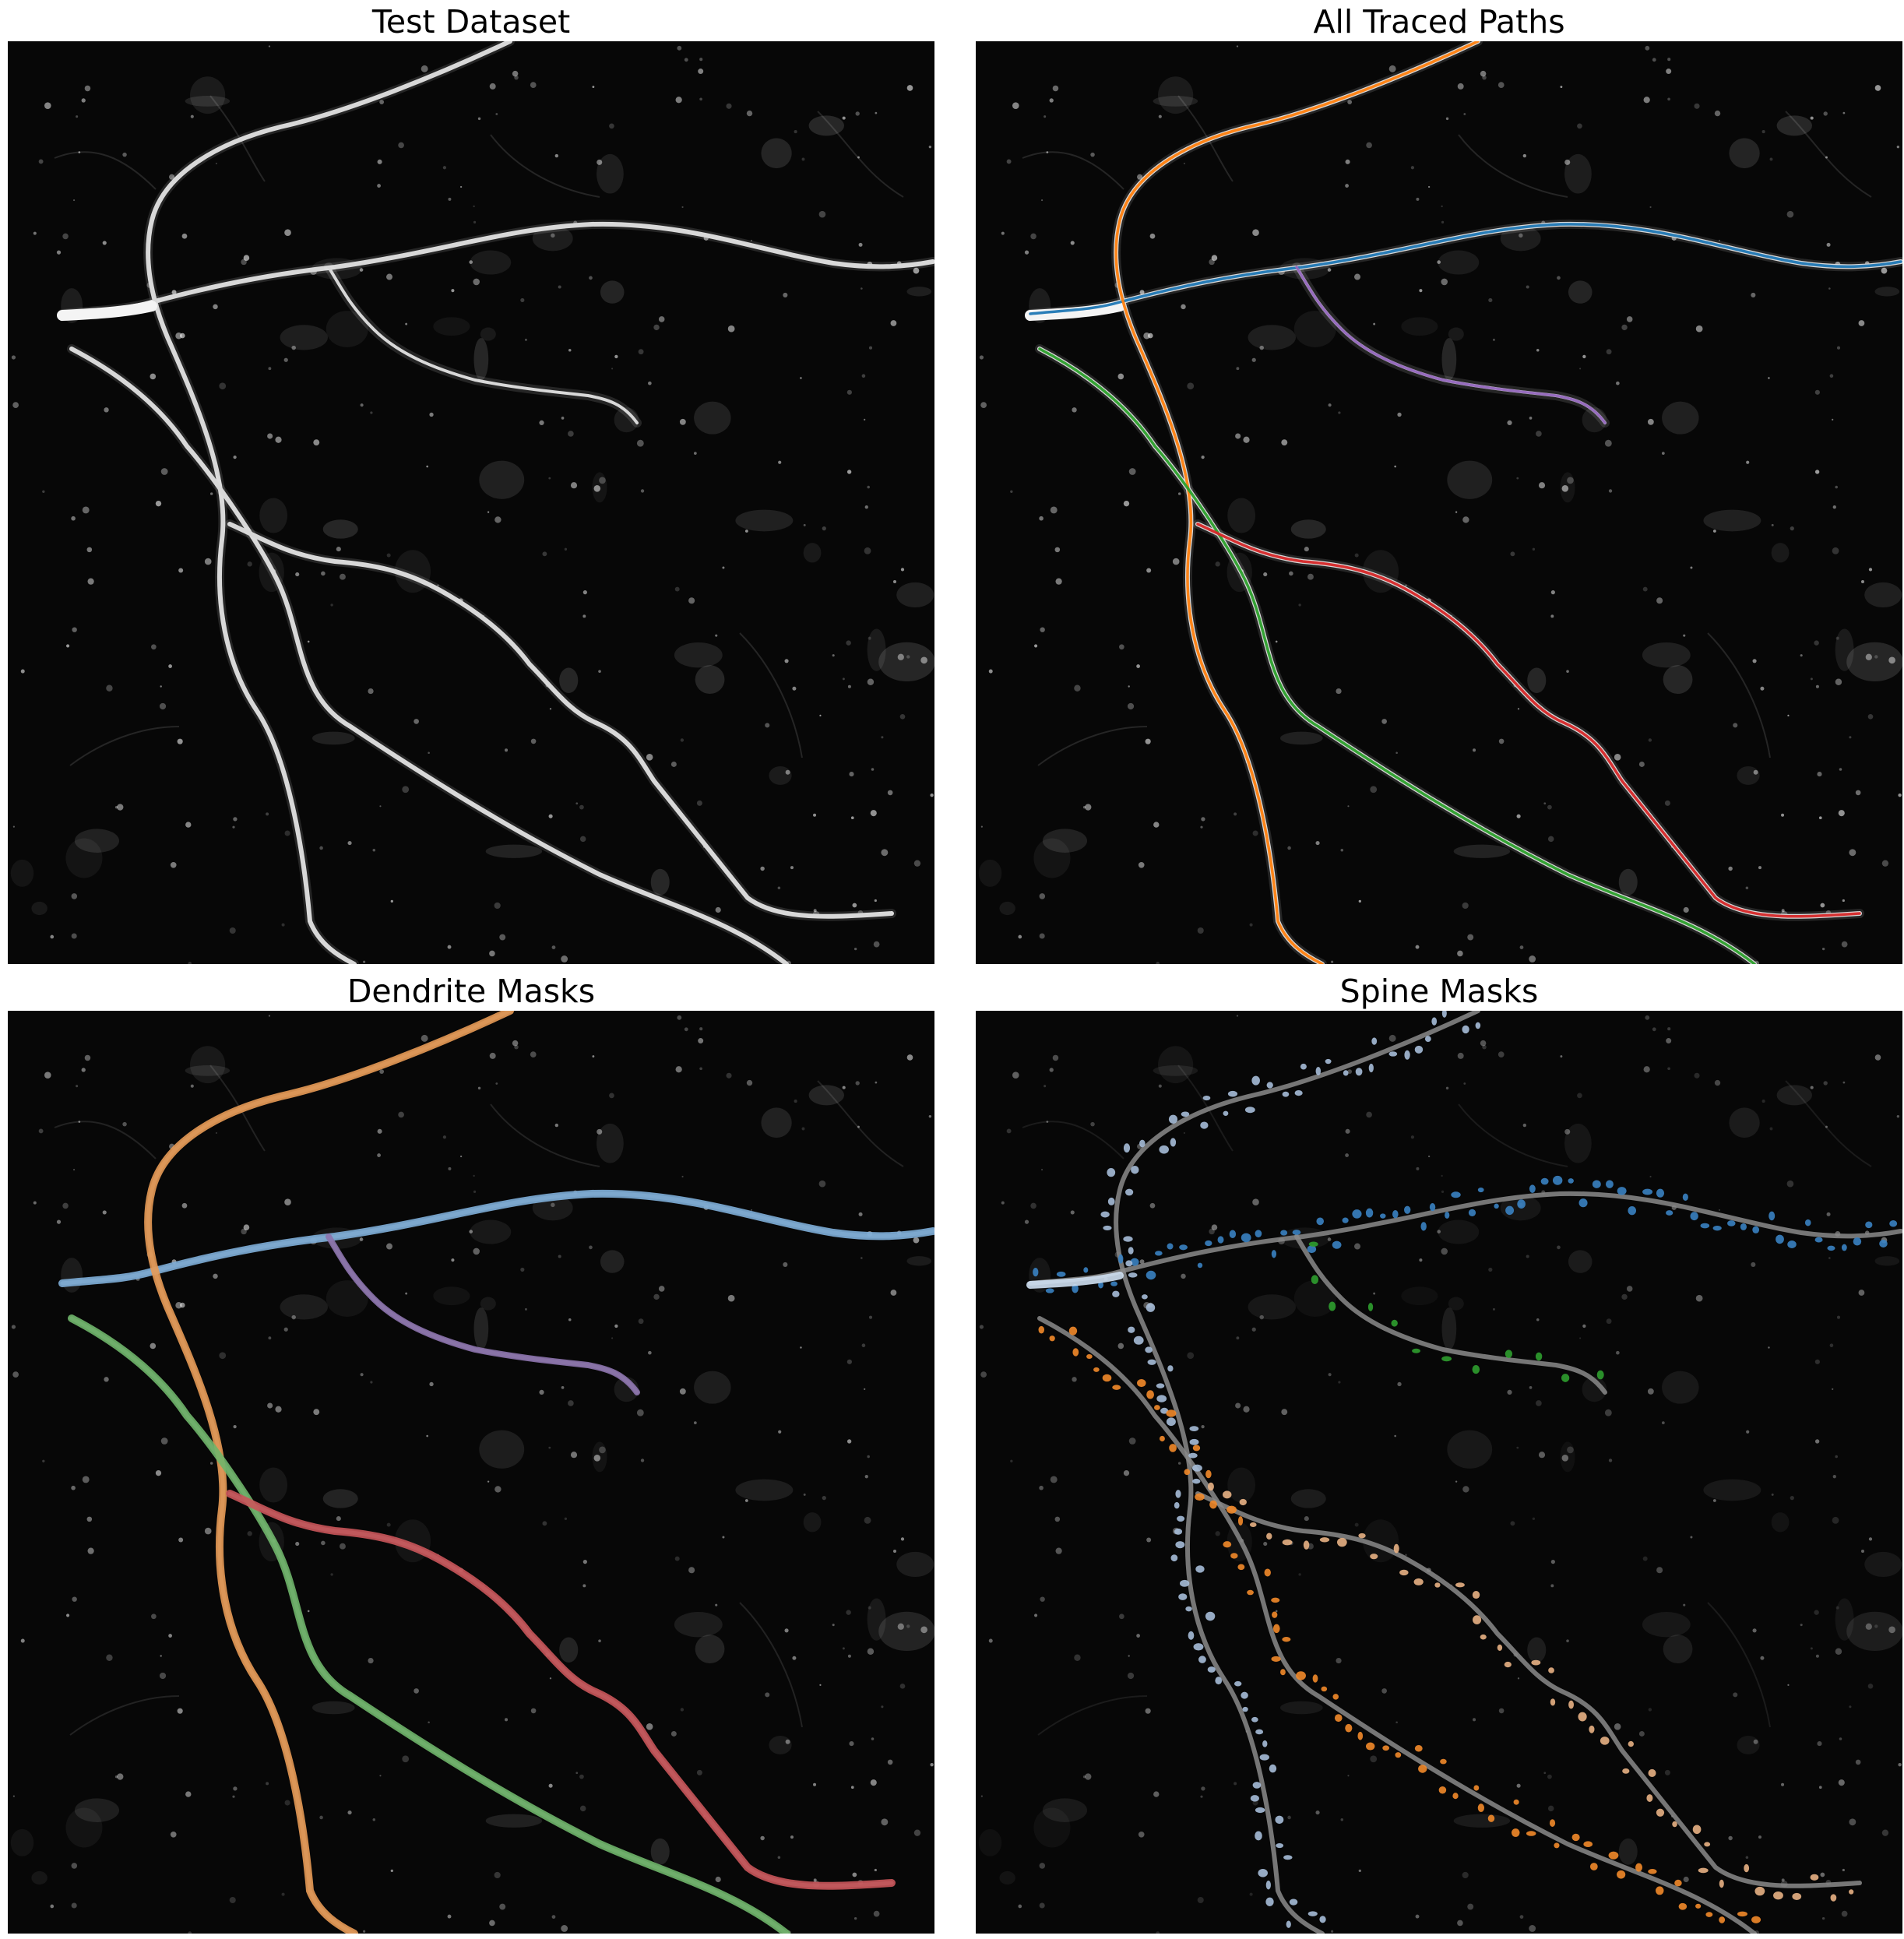  I want to click on panel-title: Dendrite Masks, so click(472, 991).